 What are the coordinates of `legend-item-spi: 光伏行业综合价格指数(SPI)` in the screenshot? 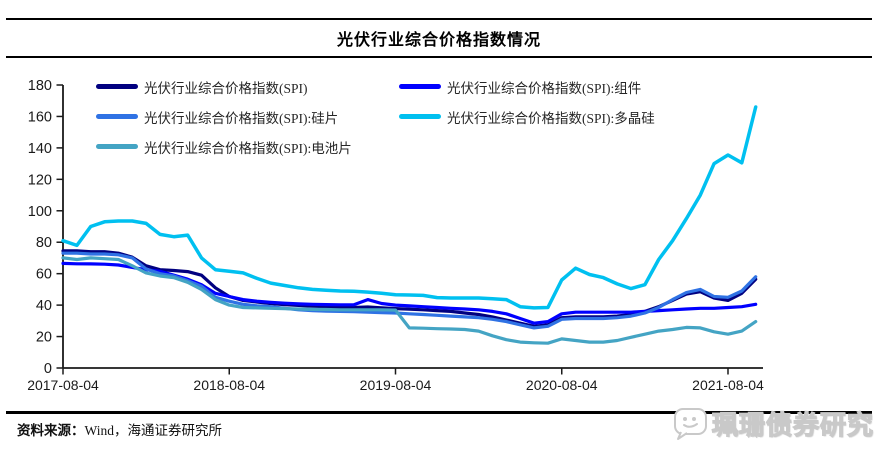 It's located at (247, 86).